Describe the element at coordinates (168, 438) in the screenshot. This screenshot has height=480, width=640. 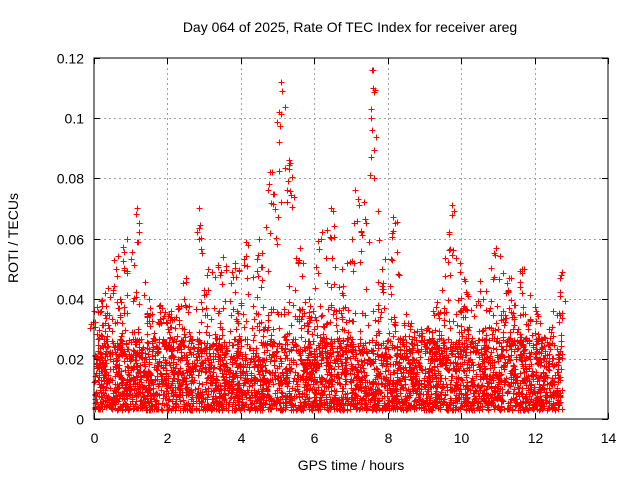
I see `x-tick-label: 2` at that location.